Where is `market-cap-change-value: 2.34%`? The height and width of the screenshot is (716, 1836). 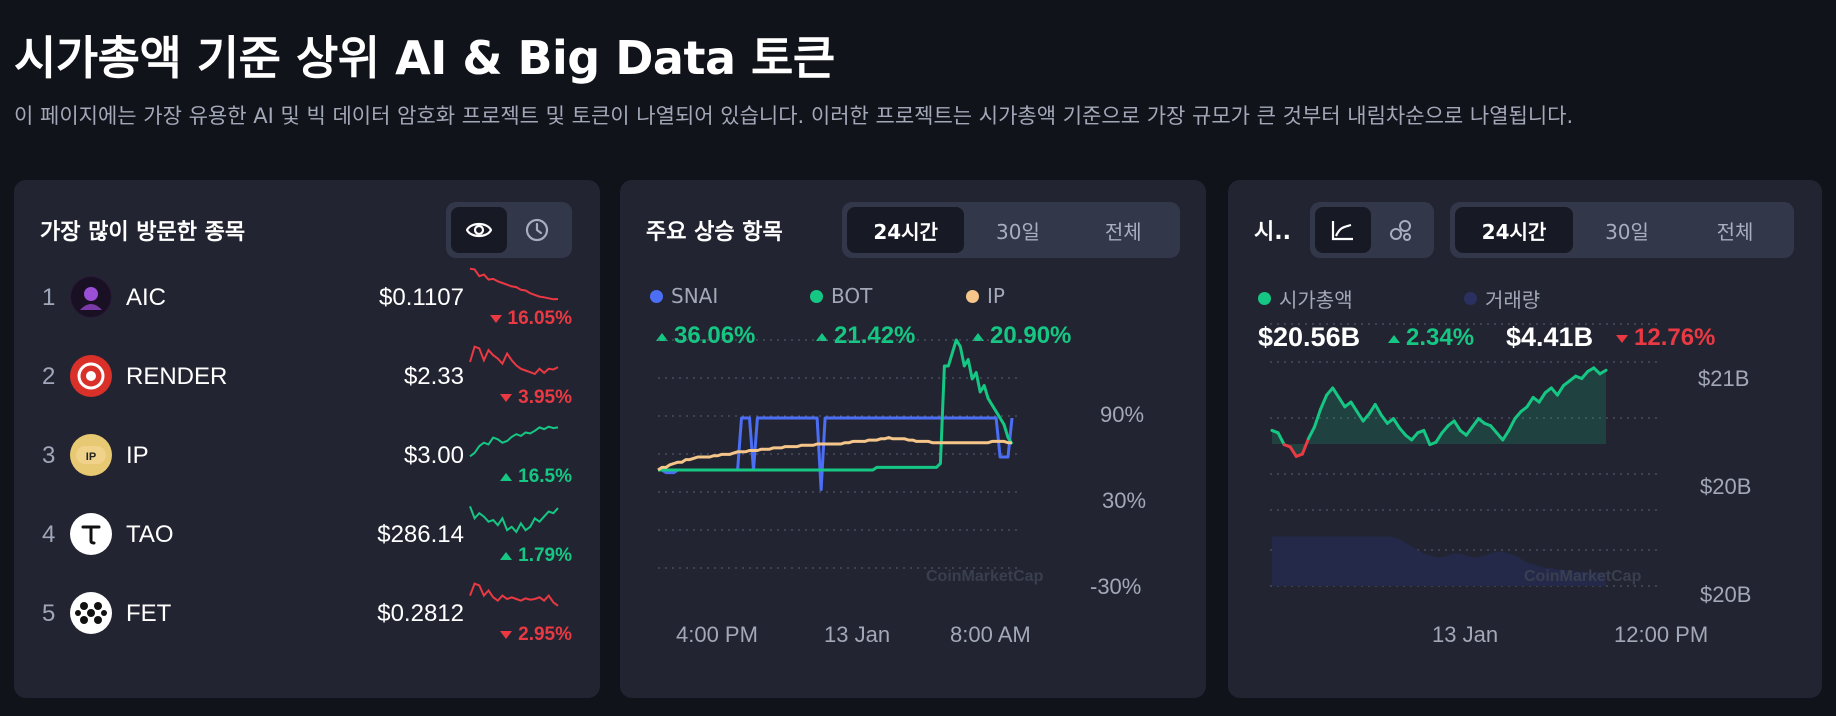
market-cap-change-value: 2.34% is located at coordinates (1440, 337).